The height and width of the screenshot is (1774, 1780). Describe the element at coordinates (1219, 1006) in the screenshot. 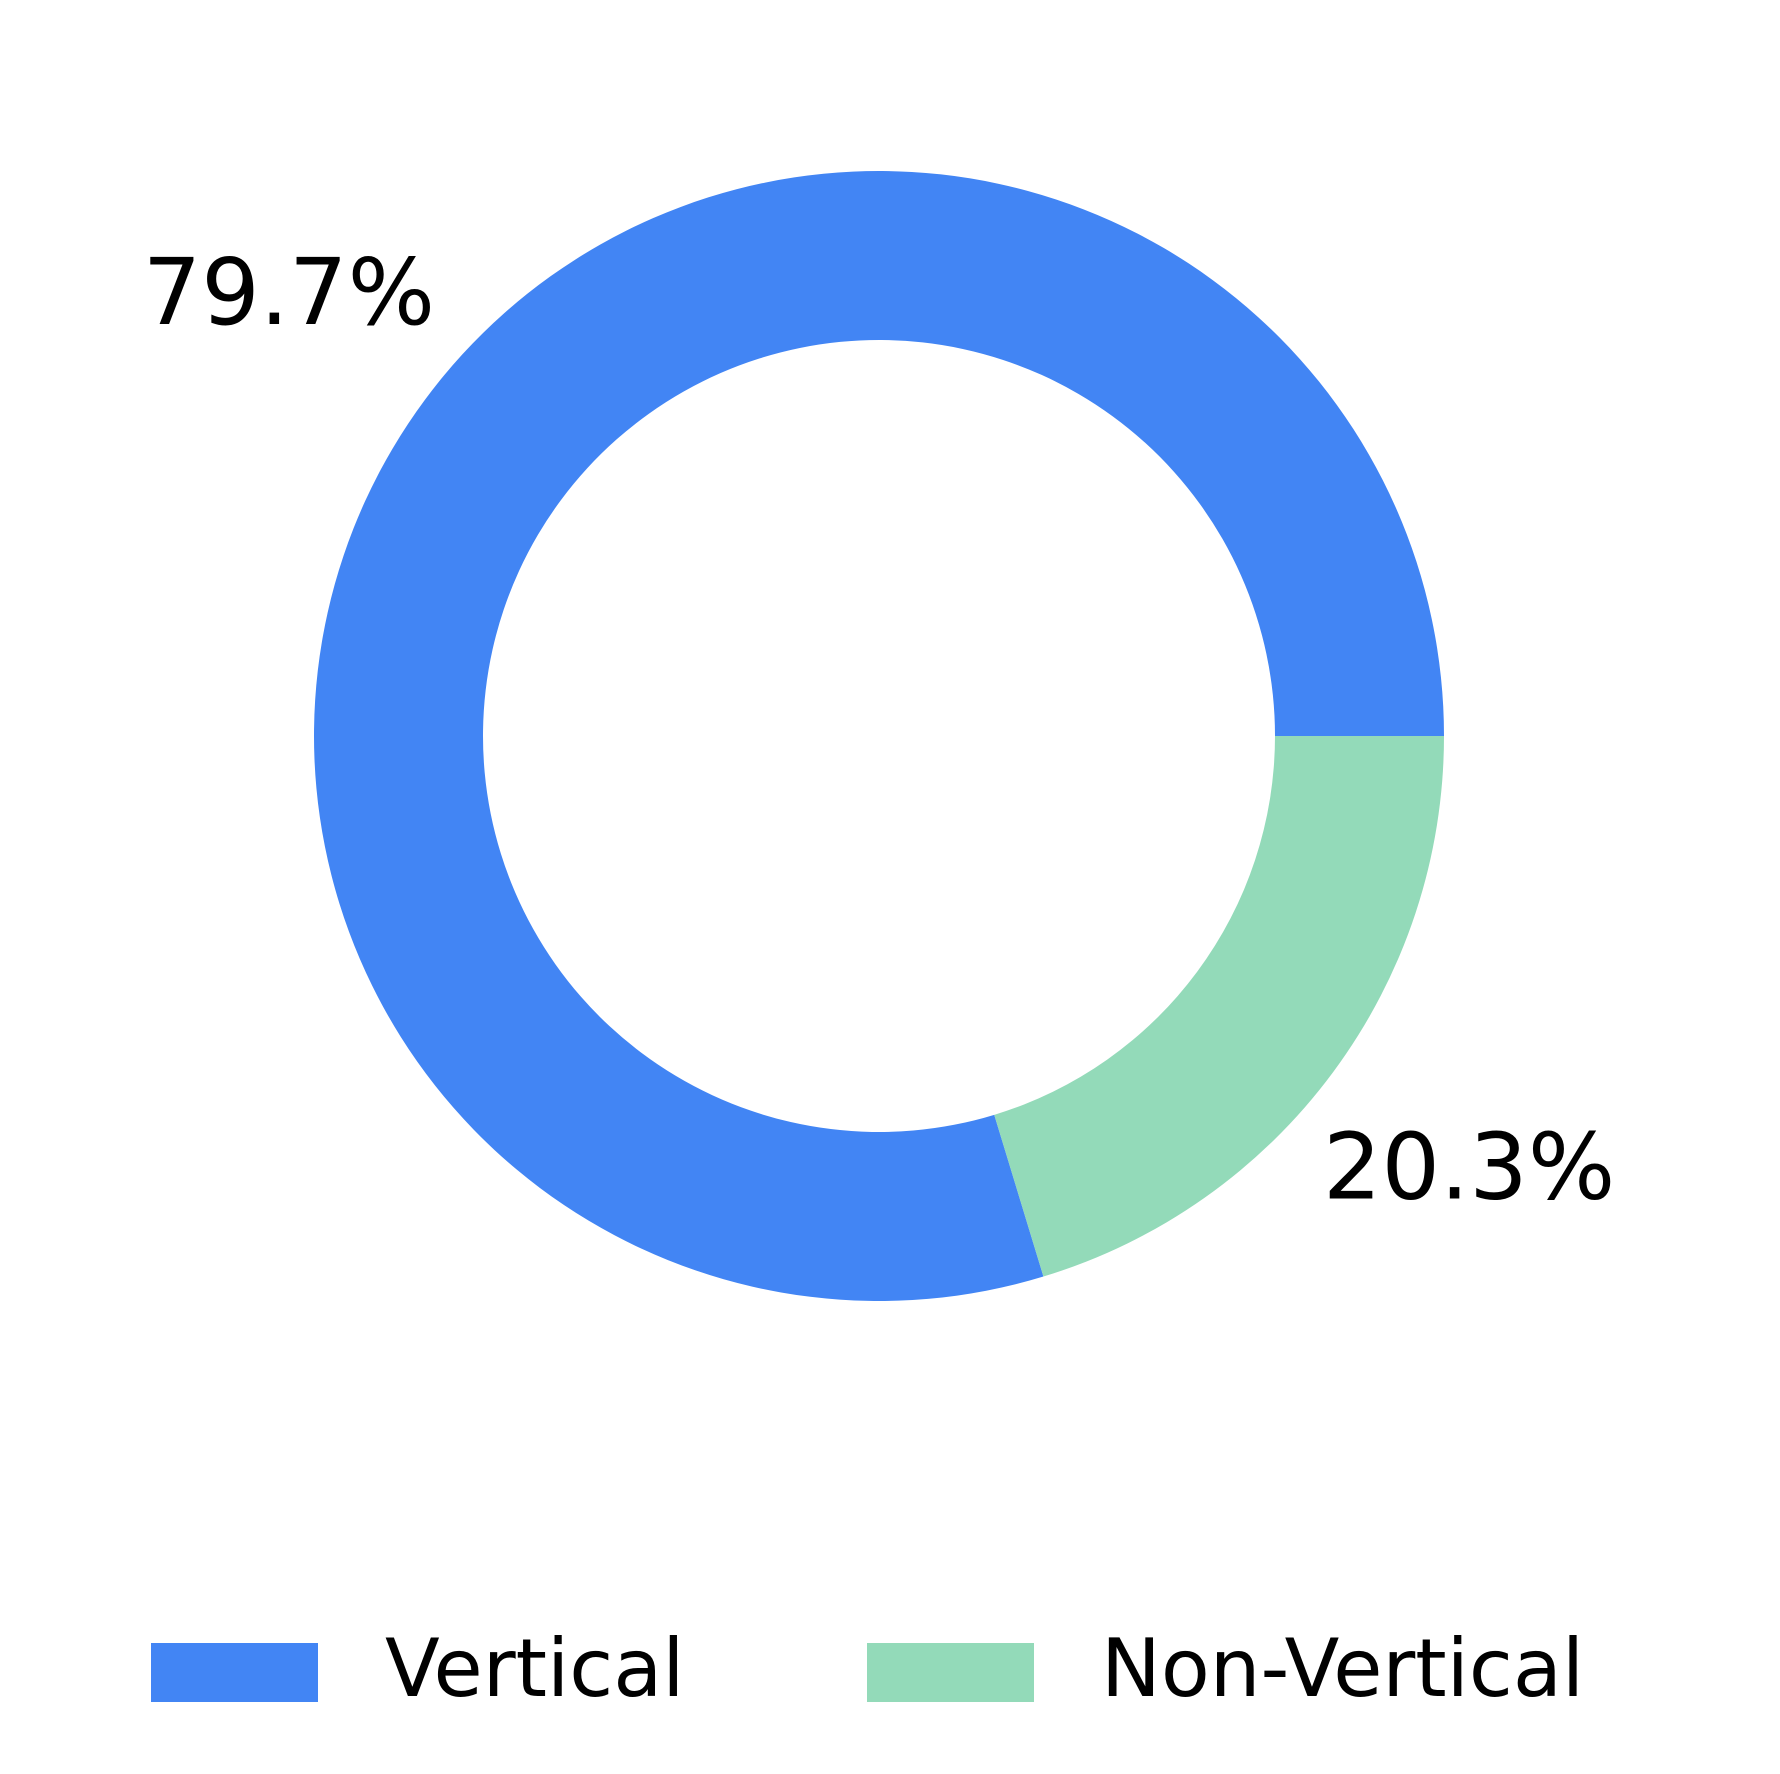

I see `donut-segment` at that location.